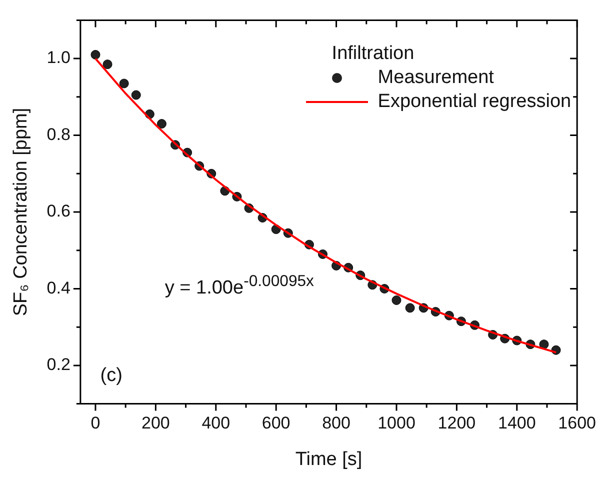  What do you see at coordinates (457, 423) in the screenshot?
I see `x-tick-label: 1200` at bounding box center [457, 423].